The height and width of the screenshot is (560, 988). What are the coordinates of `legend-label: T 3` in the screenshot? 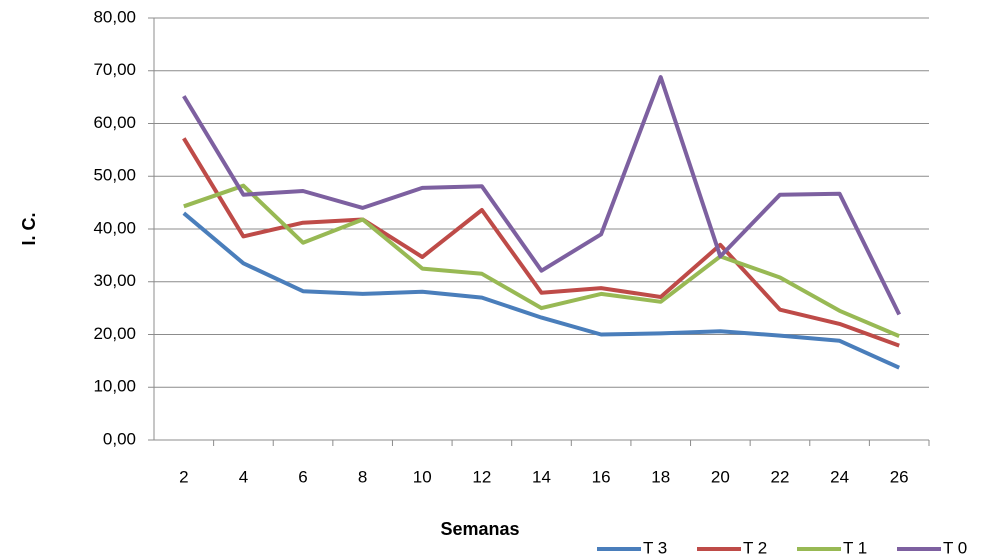 It's located at (655, 547).